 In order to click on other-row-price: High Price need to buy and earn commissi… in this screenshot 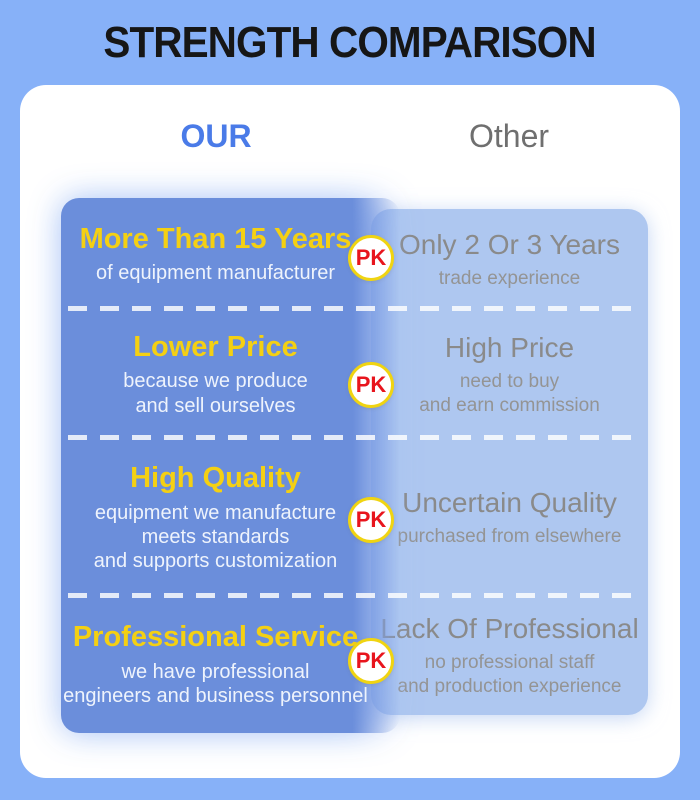, I will do `click(509, 374)`.